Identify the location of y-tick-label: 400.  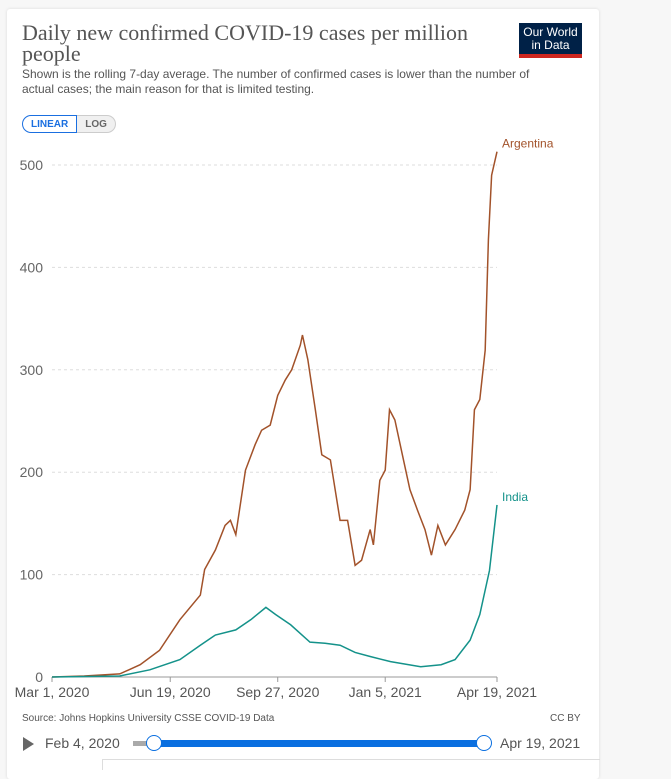
(32, 267).